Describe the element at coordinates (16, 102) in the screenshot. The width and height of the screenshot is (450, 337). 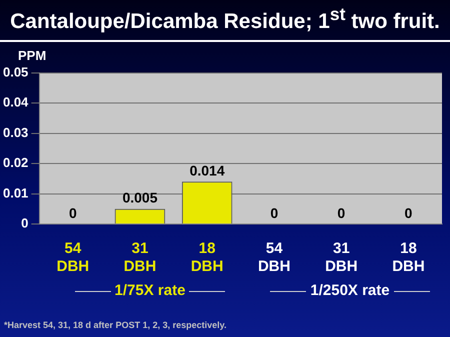
I see `y-tick-label: 0.04` at that location.